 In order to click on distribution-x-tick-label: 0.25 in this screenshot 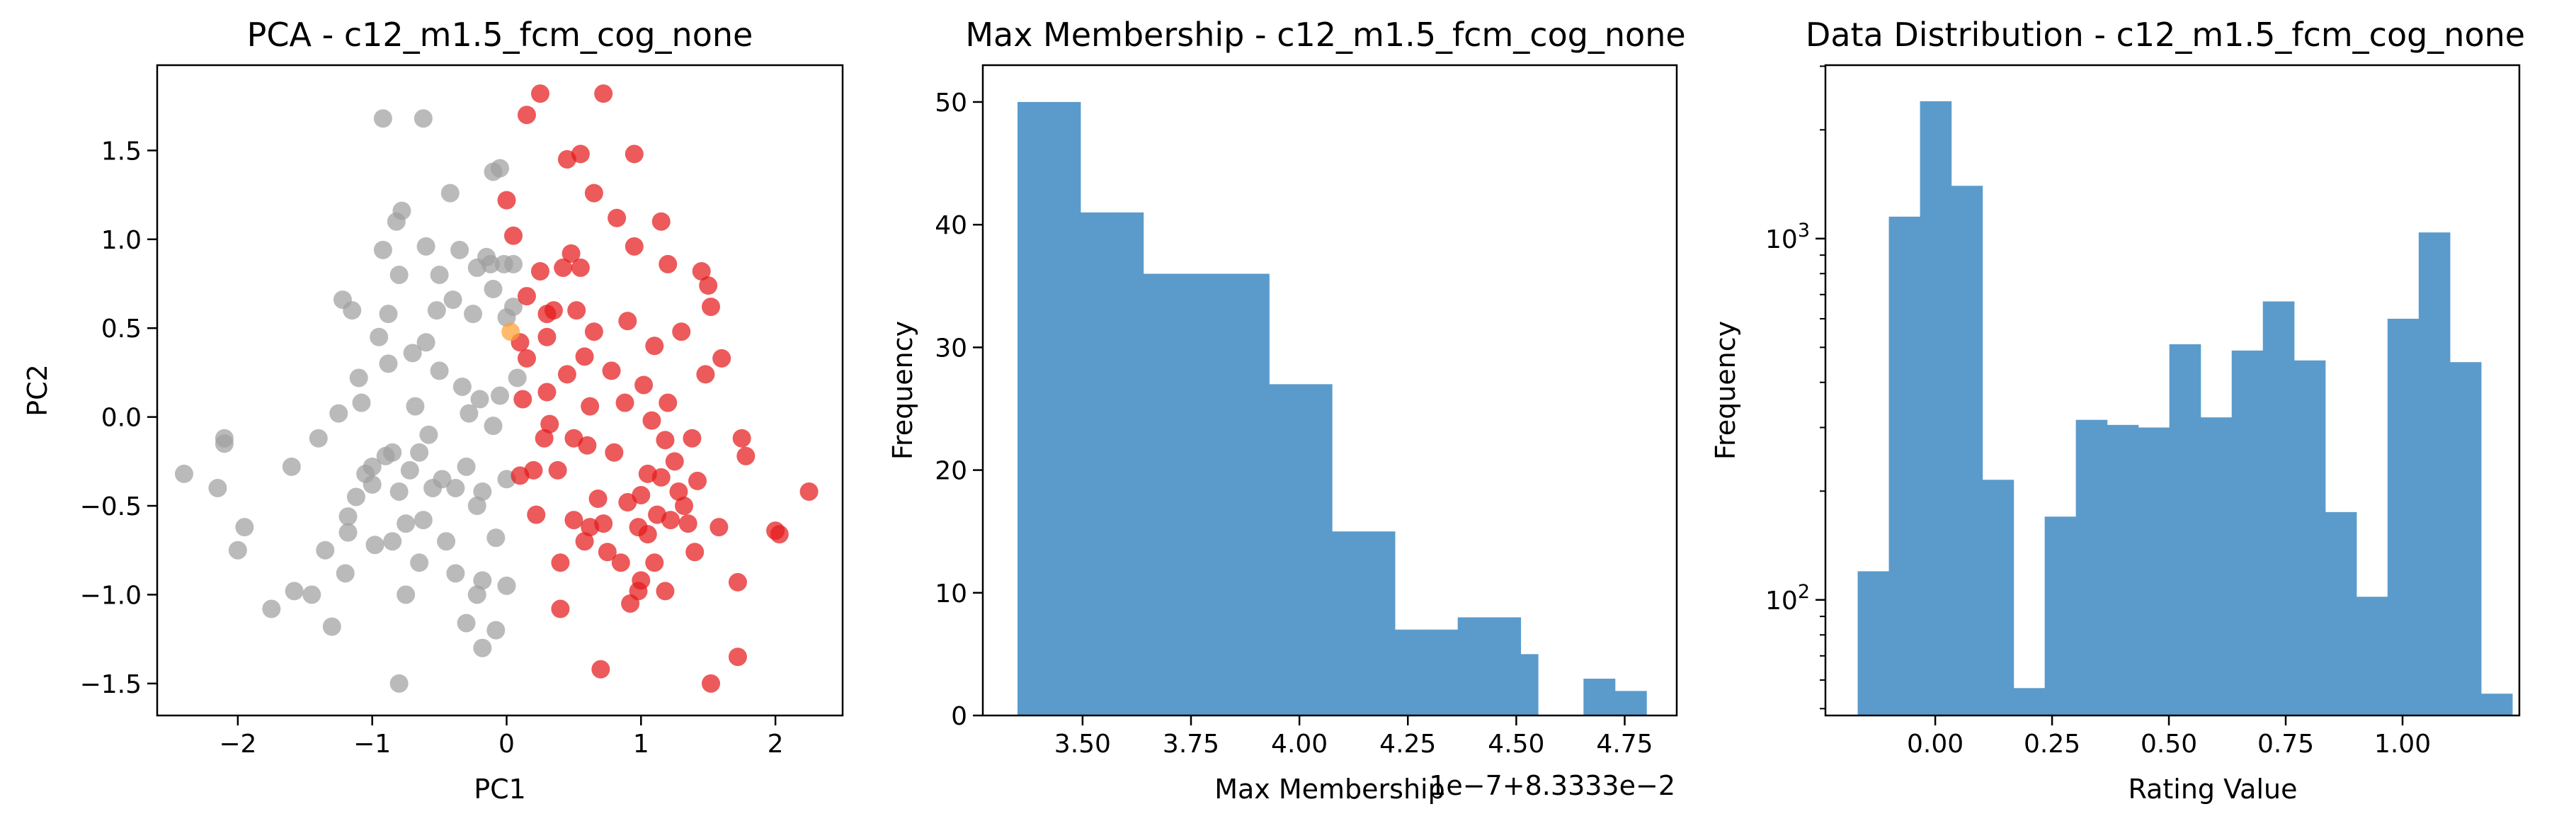, I will do `click(2052, 745)`.